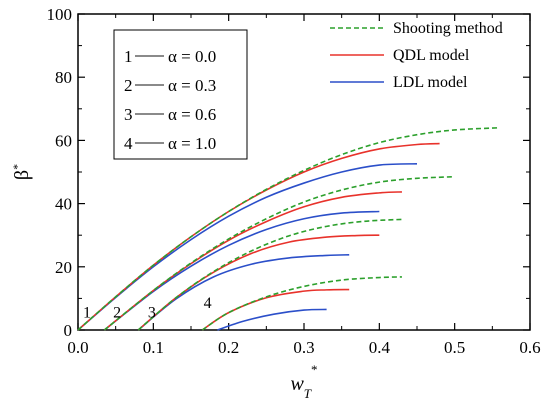 The image size is (542, 405). I want to click on alpha-legend-number: 3, so click(128, 114).